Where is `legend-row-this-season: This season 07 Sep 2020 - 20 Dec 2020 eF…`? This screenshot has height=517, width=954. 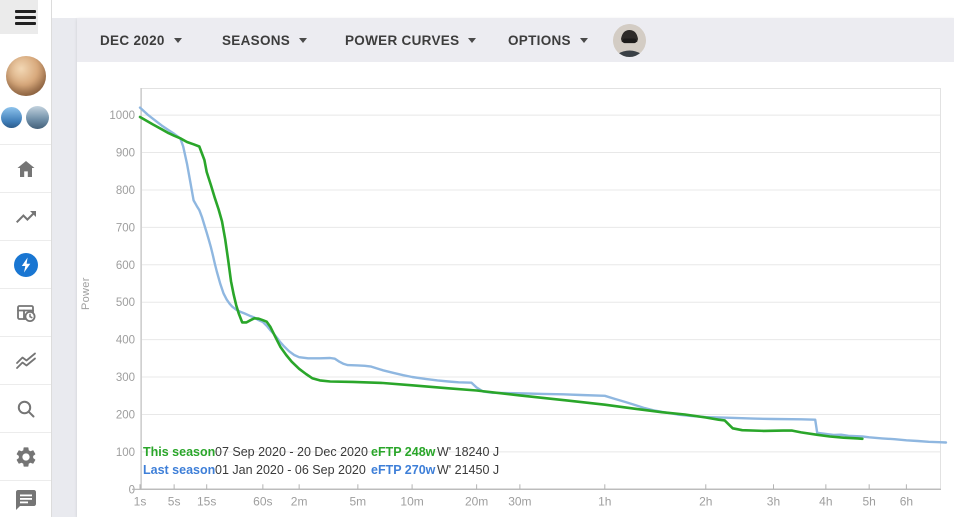
legend-row-this-season: This season 07 Sep 2020 - 20 Dec 2020 eF… is located at coordinates (321, 454).